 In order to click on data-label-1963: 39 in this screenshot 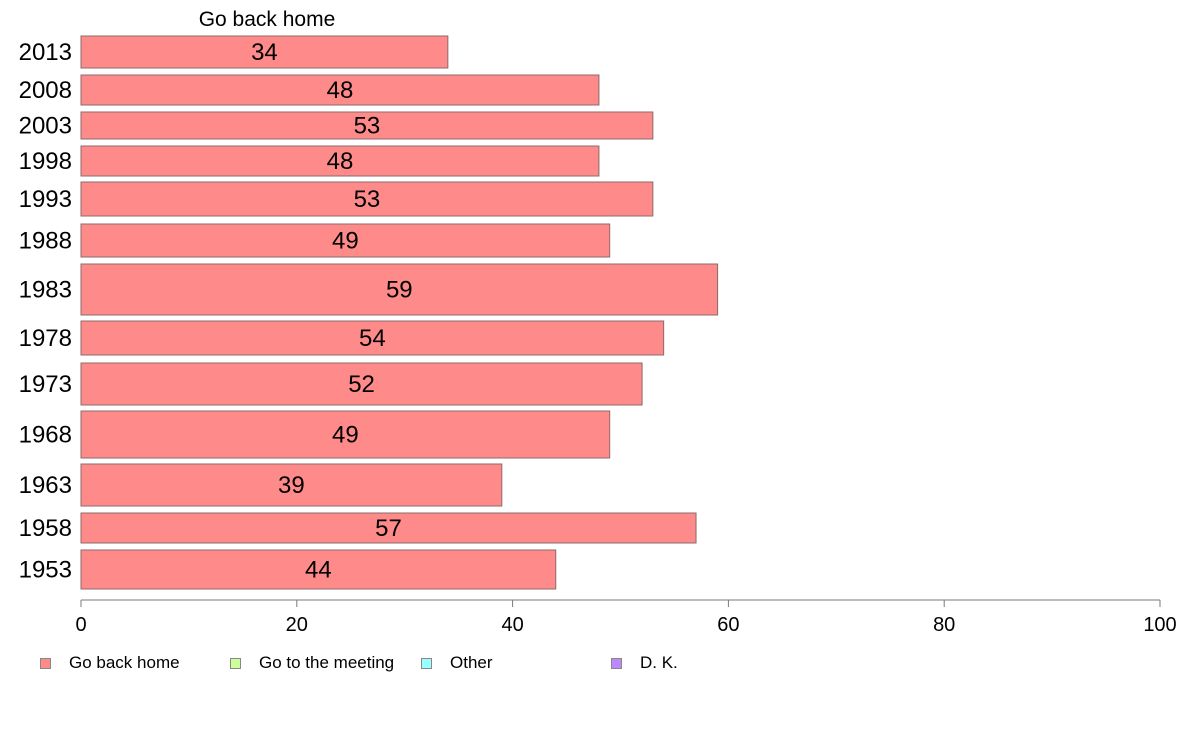, I will do `click(291, 485)`.